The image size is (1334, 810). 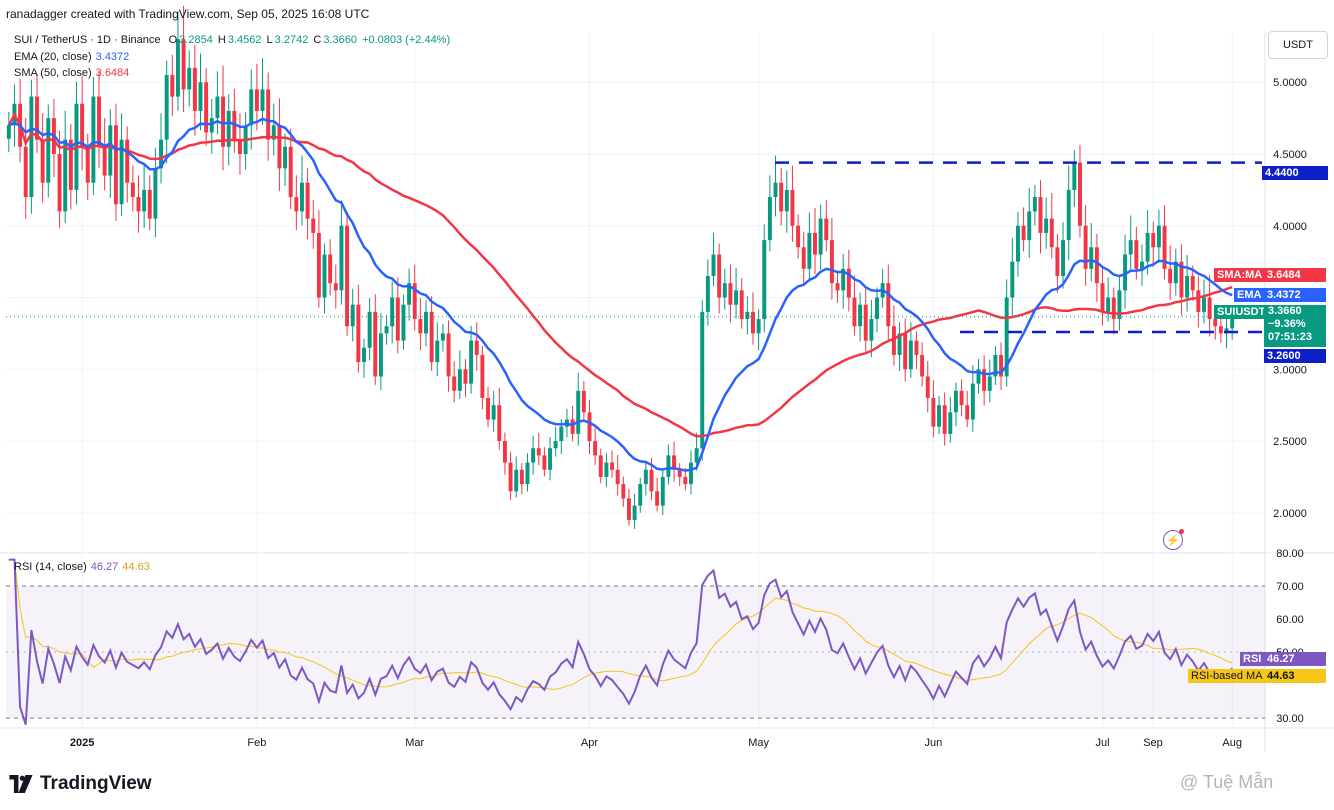 I want to click on sma-legend: SMA (50, close) 3.6484, so click(x=71, y=73).